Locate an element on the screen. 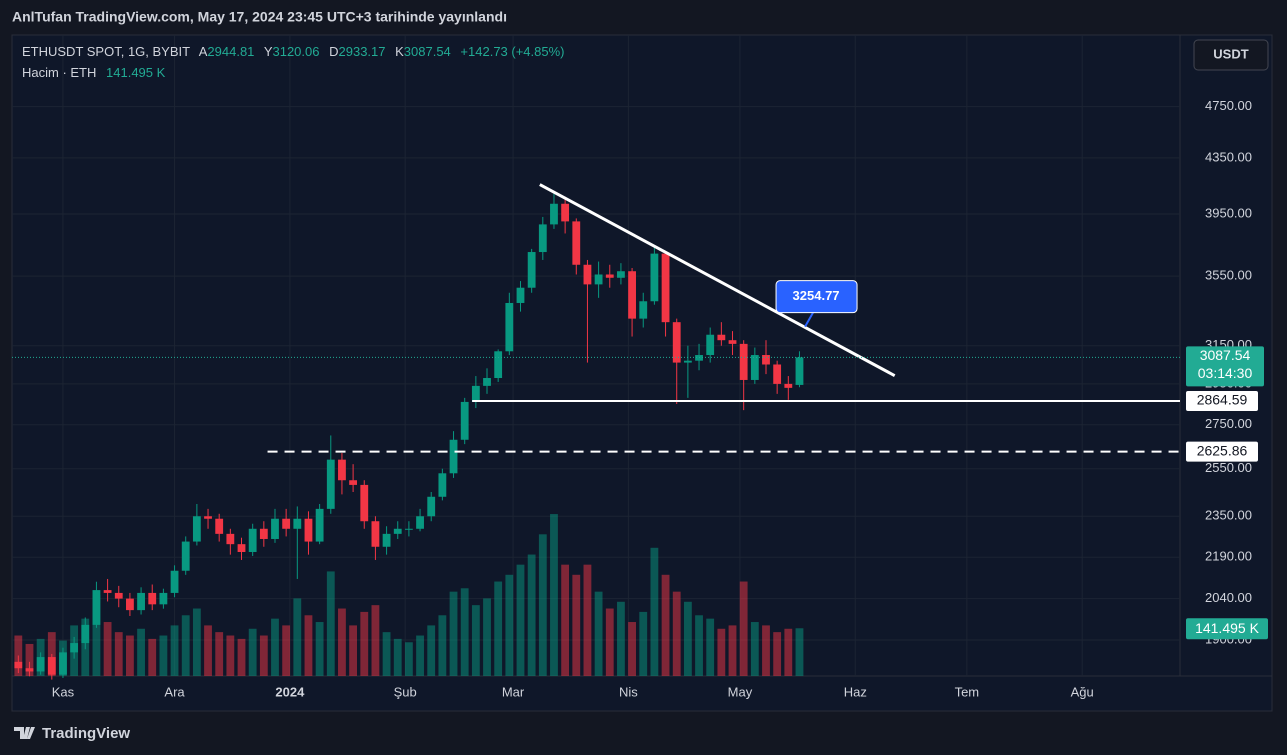  line-price-badge is located at coordinates (1222, 400).